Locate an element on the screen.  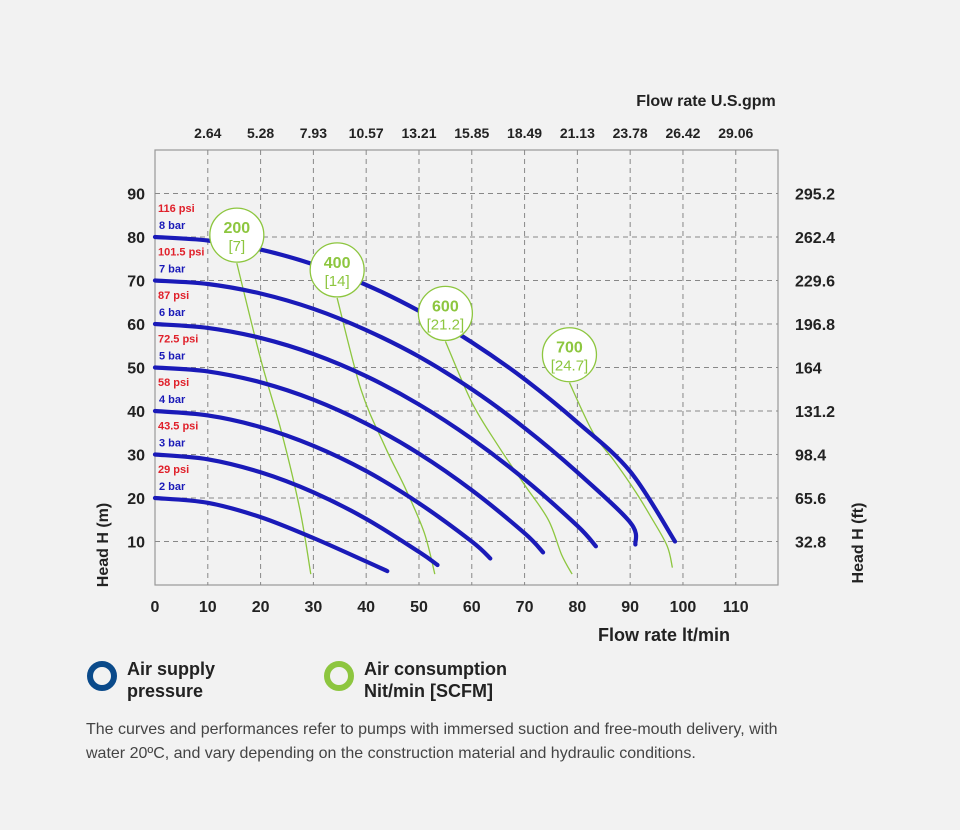
air-consumption-scfm: [14] is located at coordinates (337, 281).